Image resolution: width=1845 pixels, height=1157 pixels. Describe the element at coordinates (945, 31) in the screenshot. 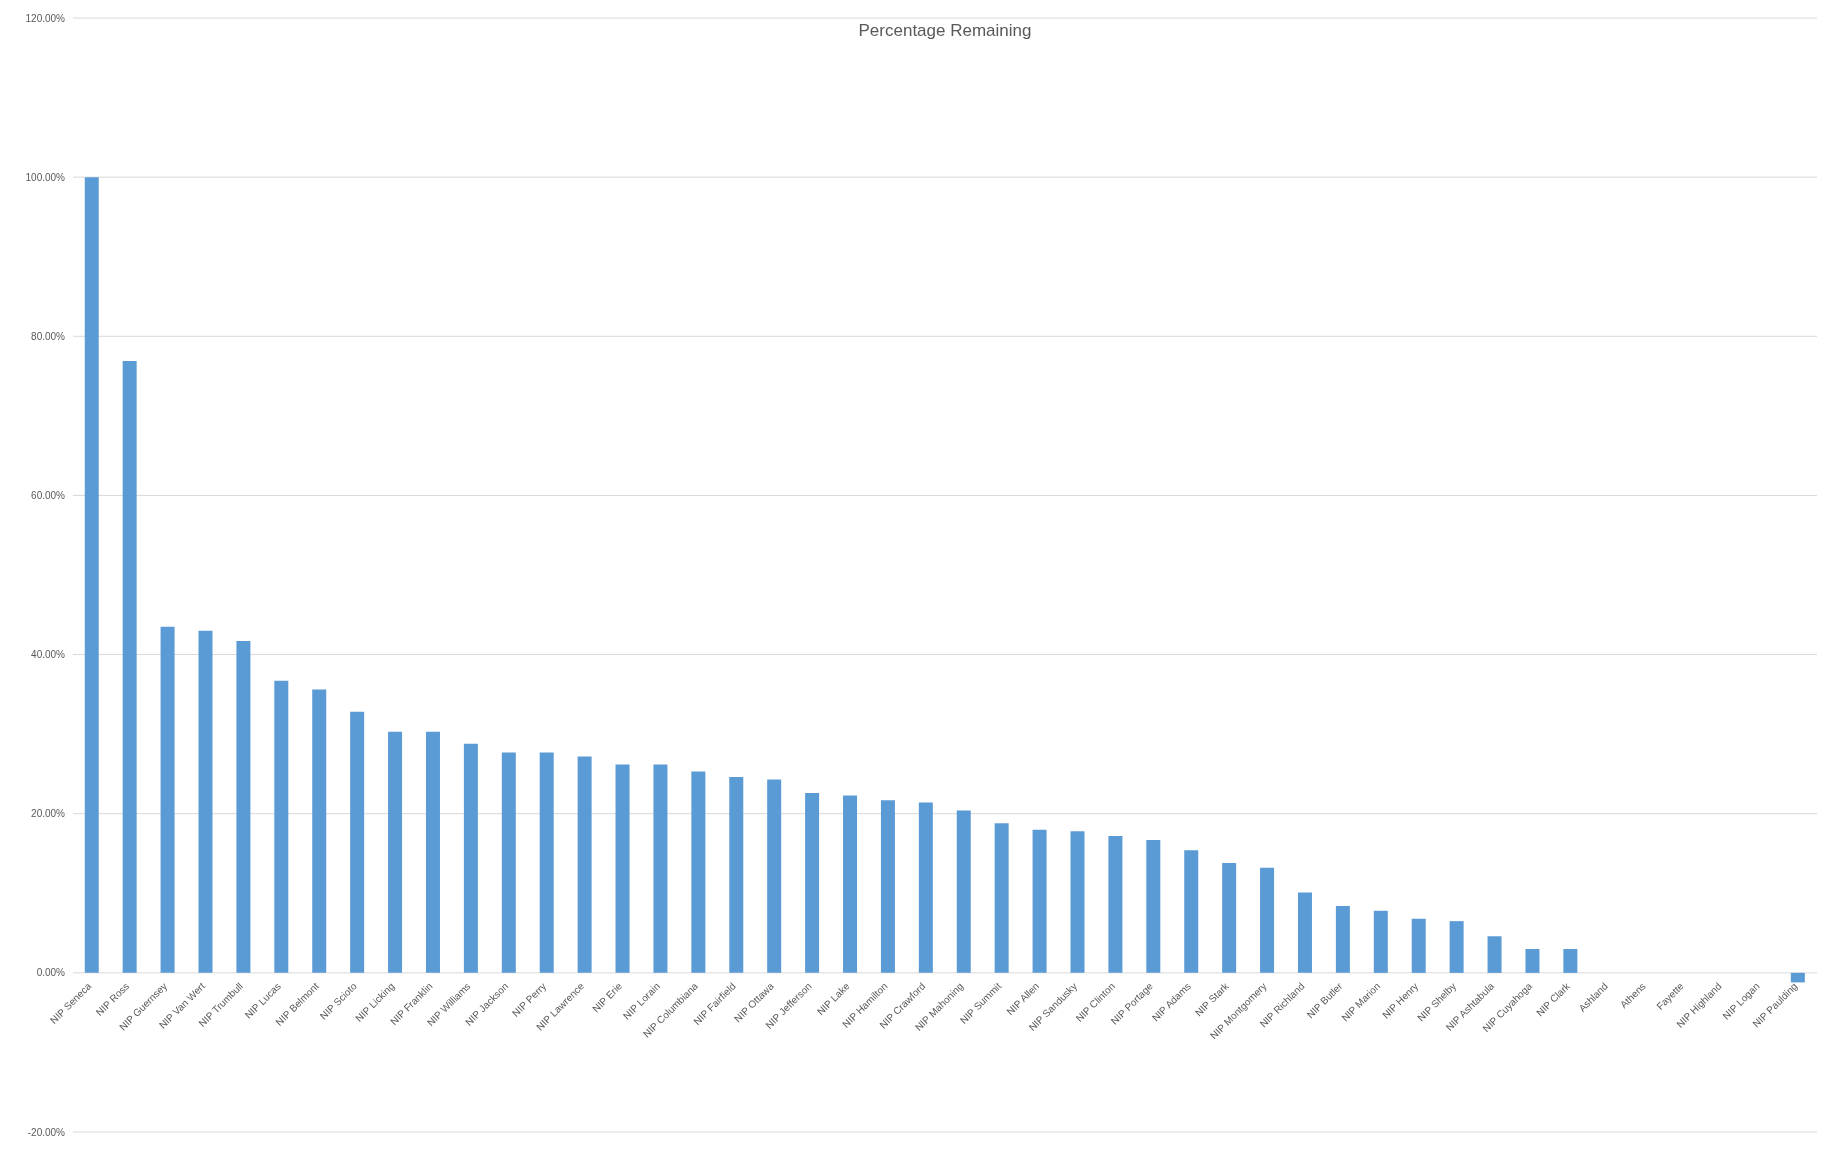

I see `chart-title: Percentage Remaining` at that location.